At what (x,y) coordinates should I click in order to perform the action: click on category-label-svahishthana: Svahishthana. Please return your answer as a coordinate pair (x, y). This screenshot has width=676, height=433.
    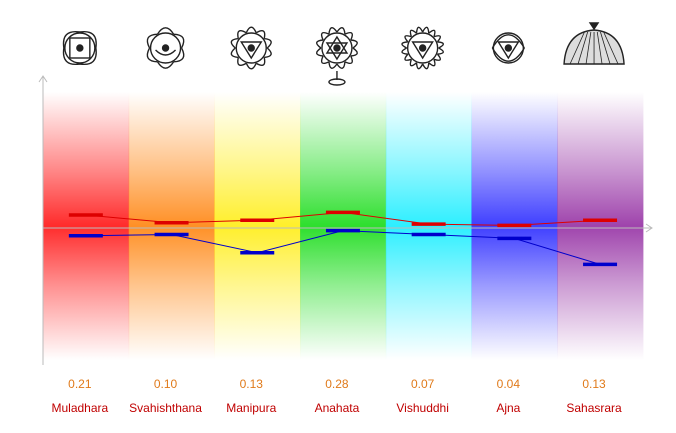
    Looking at the image, I should click on (165, 408).